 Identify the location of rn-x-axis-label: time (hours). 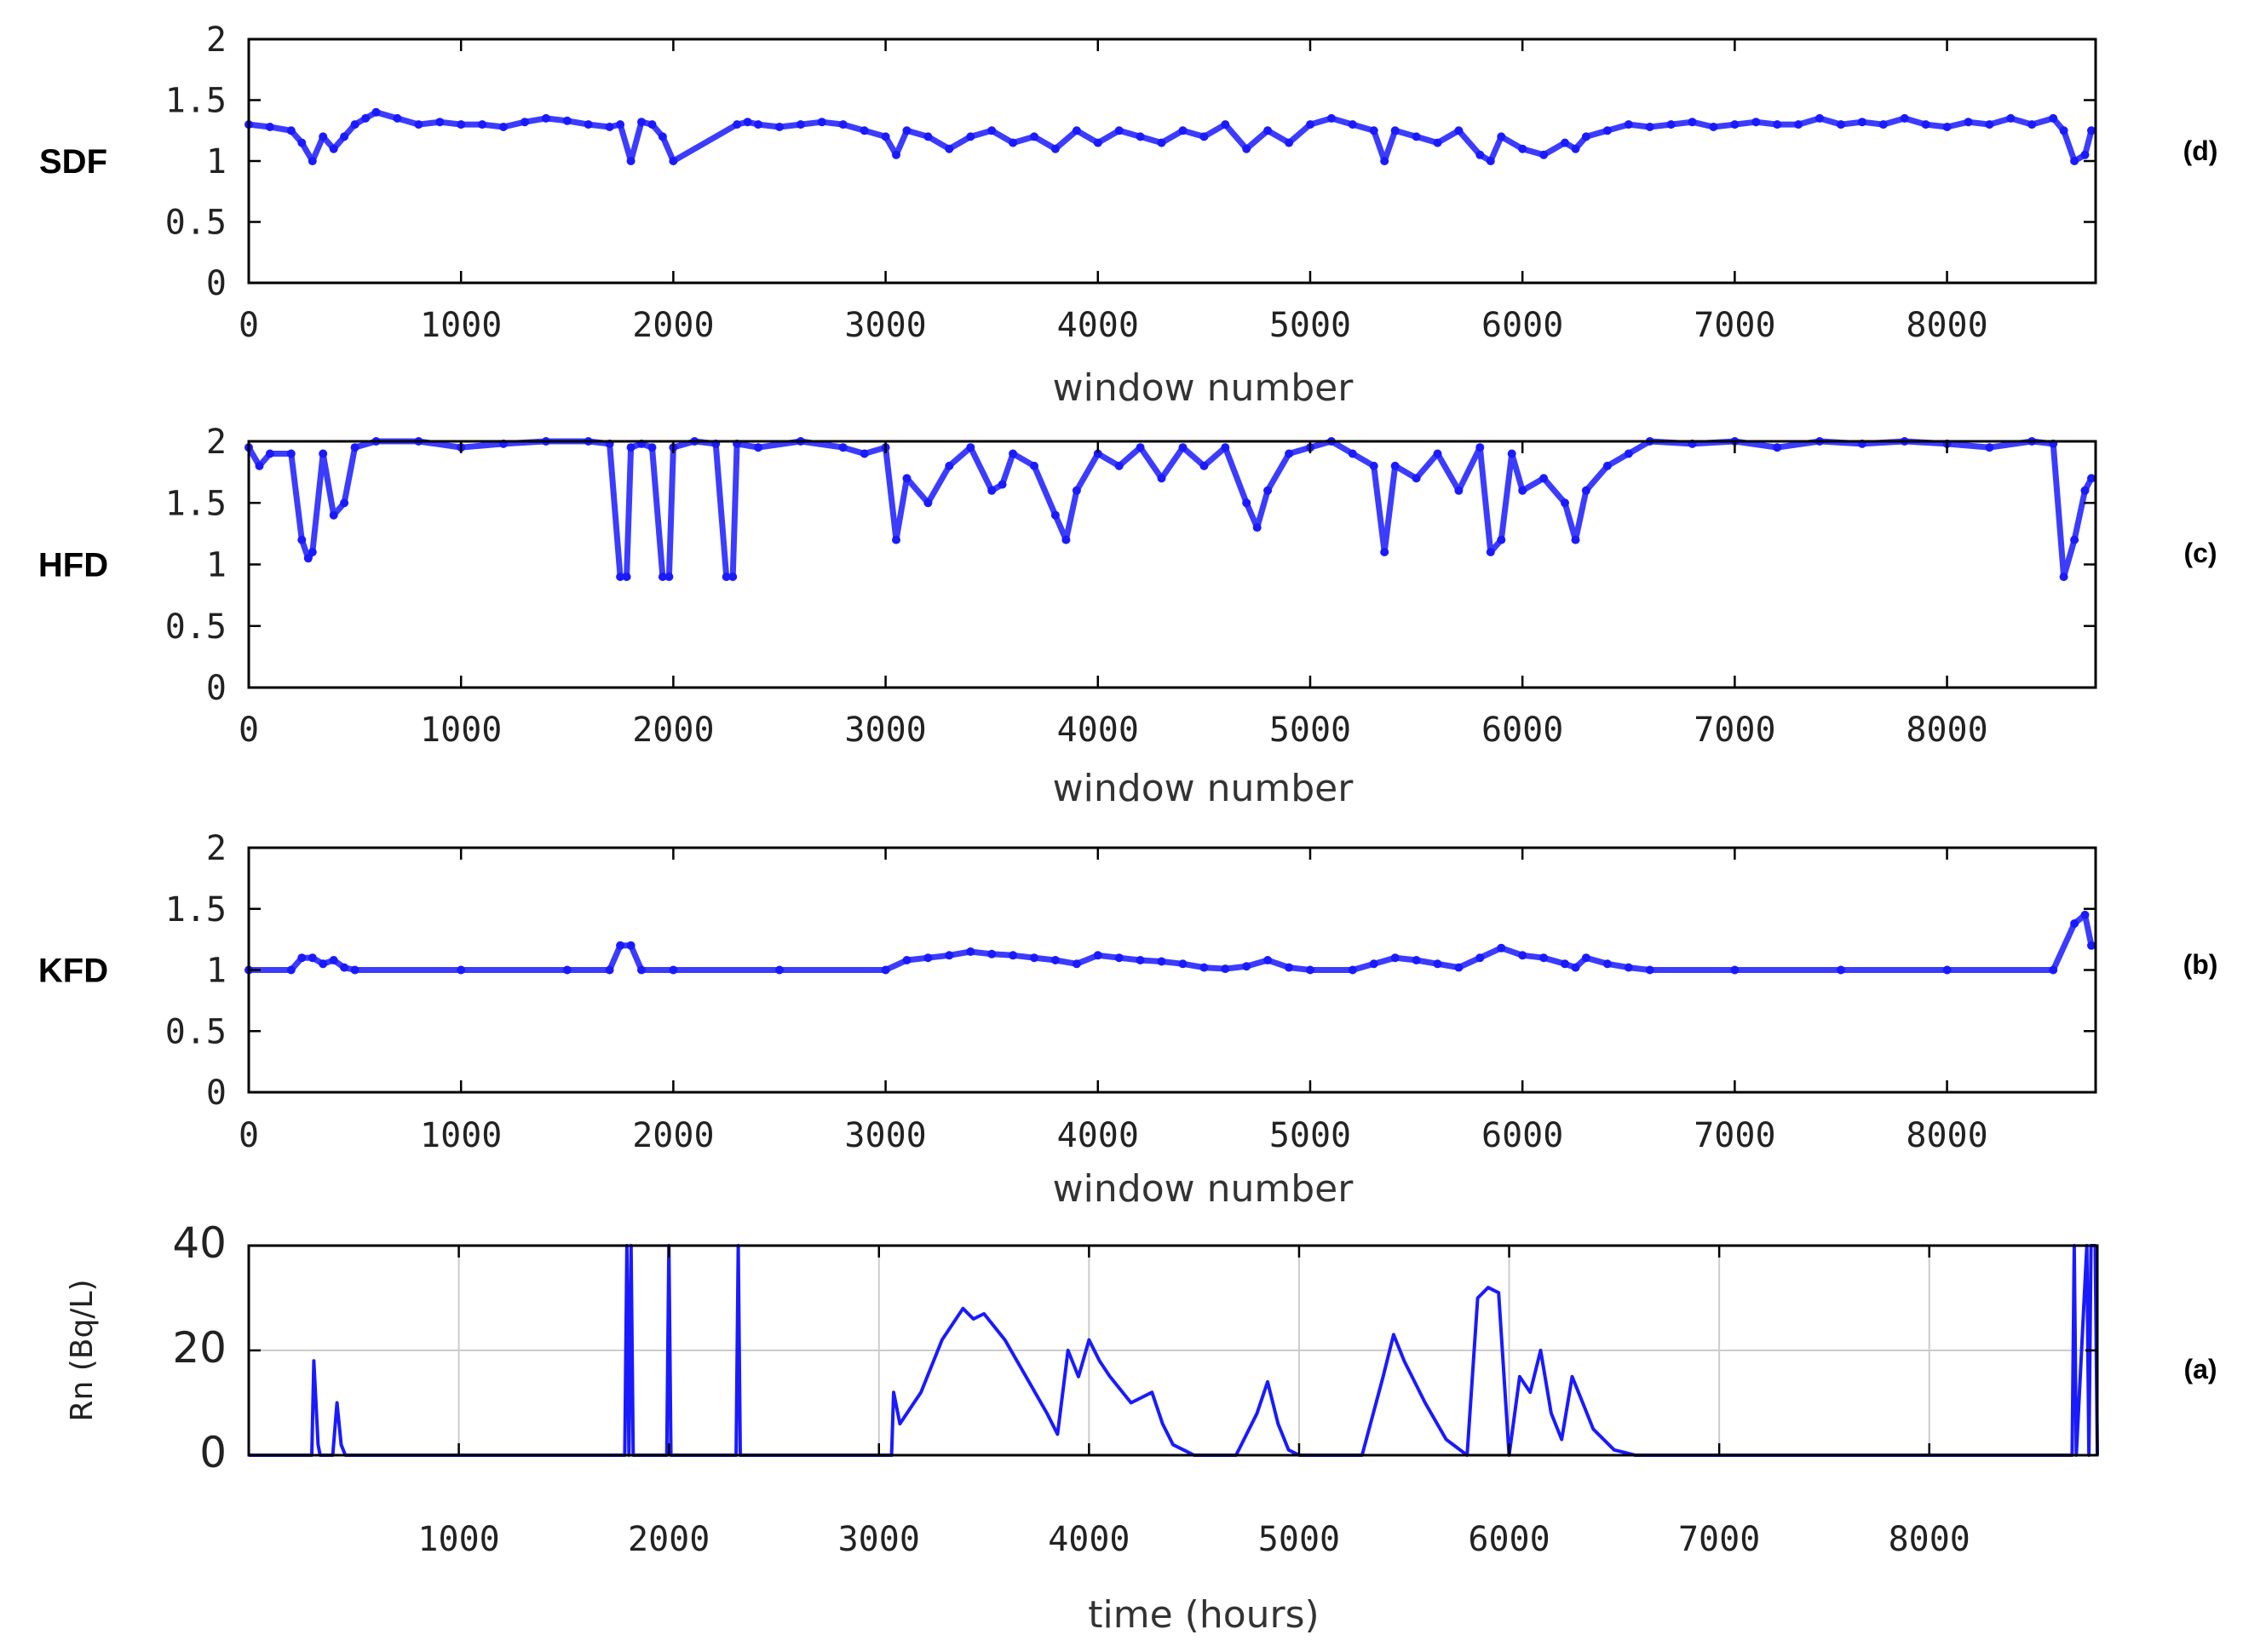
(1203, 1615).